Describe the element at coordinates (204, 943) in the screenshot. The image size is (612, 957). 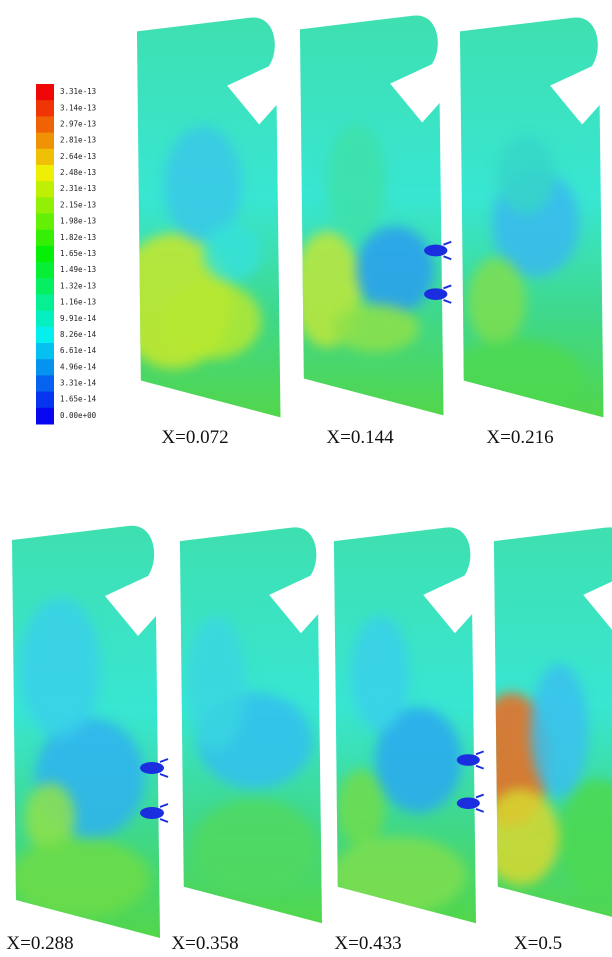
I see `panel-label: X=0.358` at that location.